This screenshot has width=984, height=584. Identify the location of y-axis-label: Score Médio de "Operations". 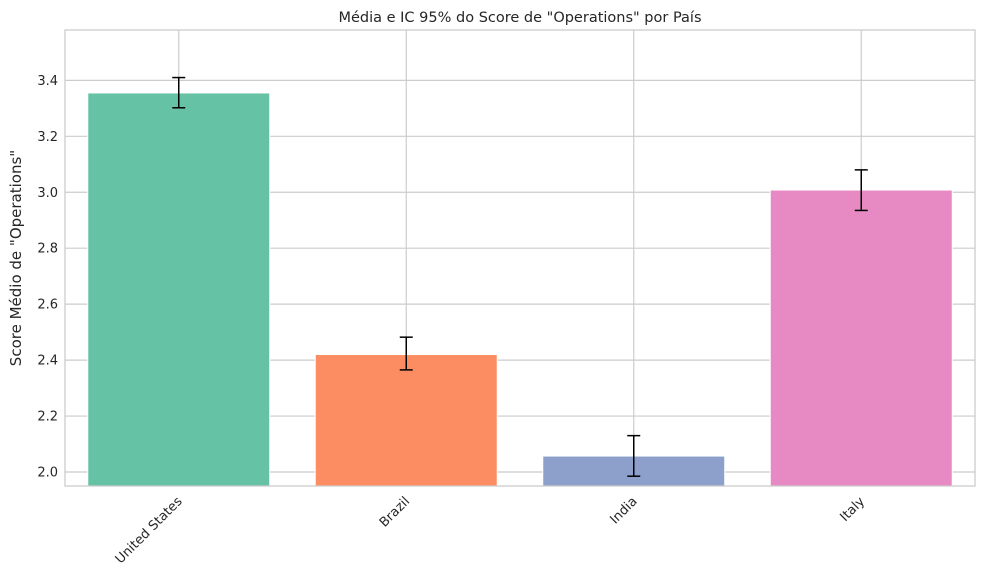
(16, 258).